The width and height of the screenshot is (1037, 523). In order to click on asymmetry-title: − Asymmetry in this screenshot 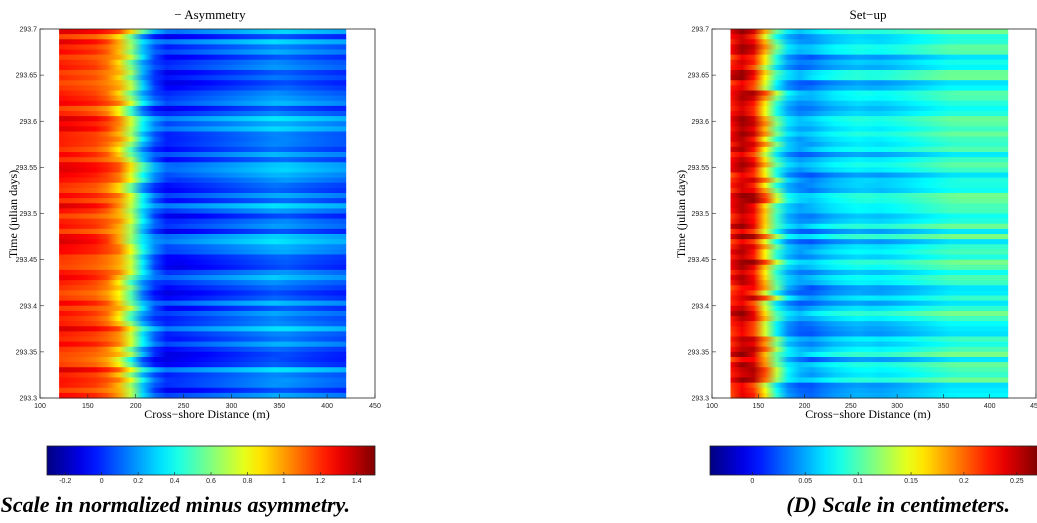, I will do `click(210, 14)`.